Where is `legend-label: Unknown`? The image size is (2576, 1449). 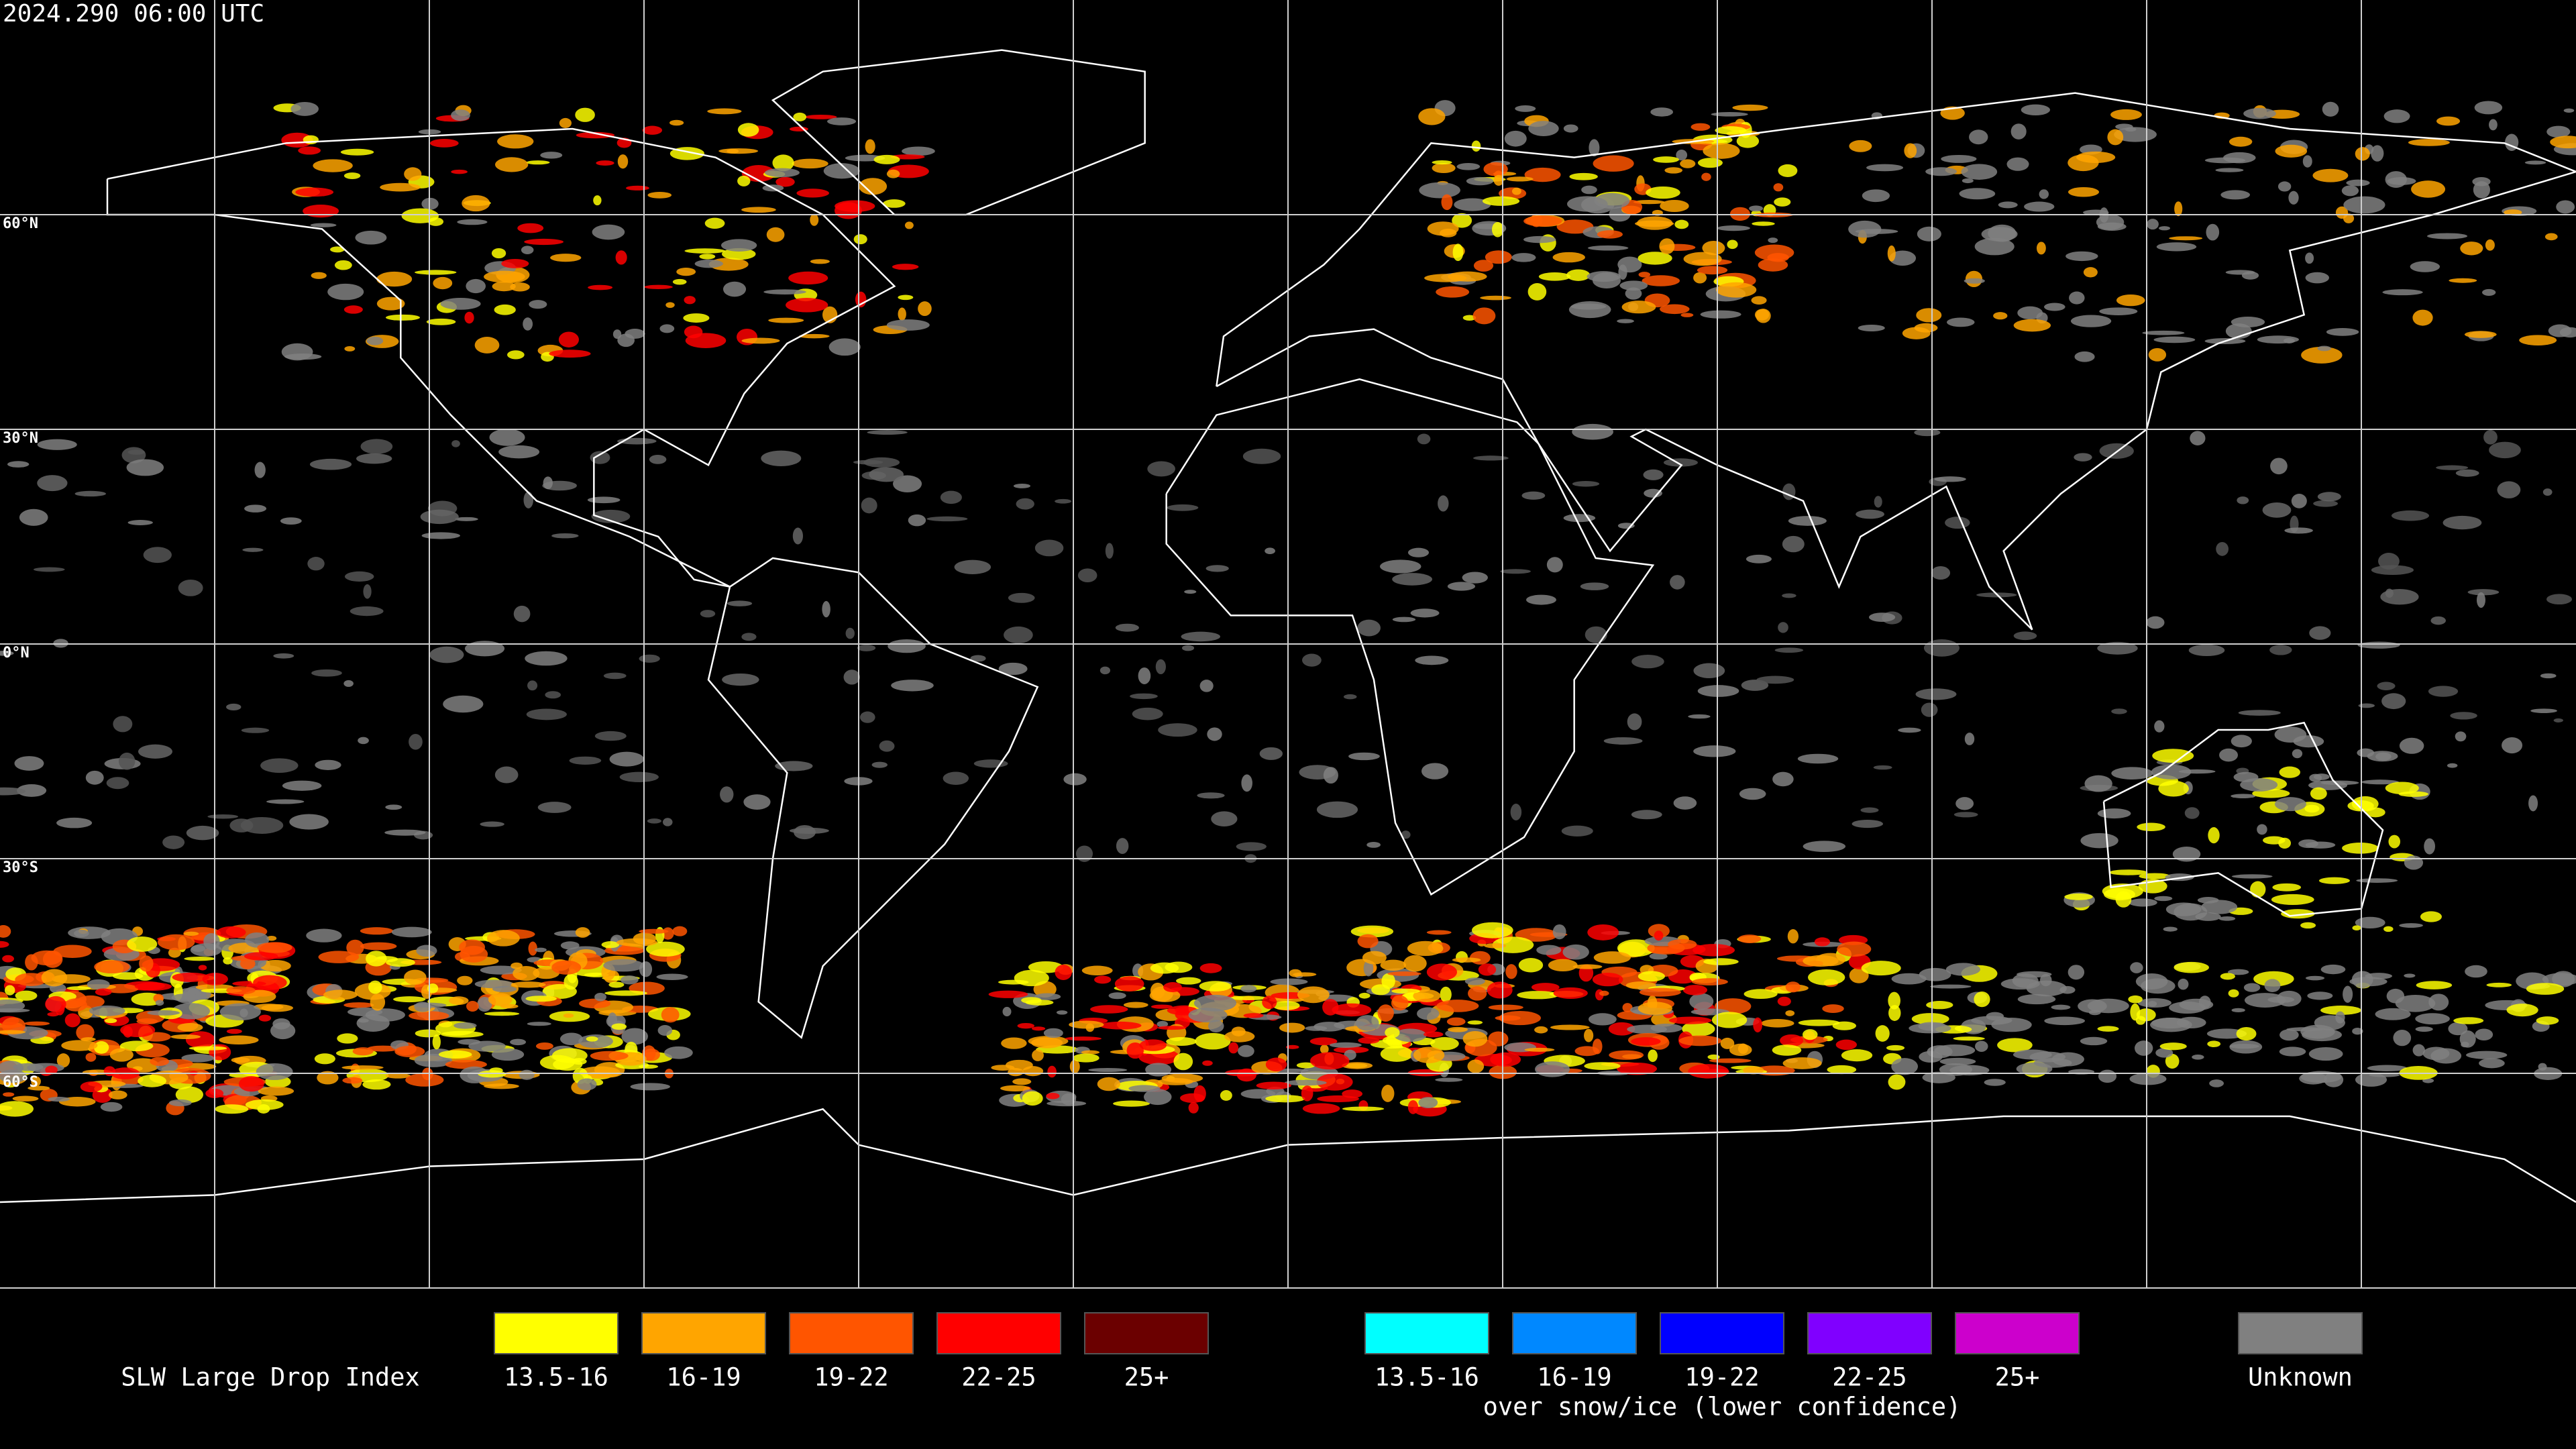 legend-label: Unknown is located at coordinates (2300, 1377).